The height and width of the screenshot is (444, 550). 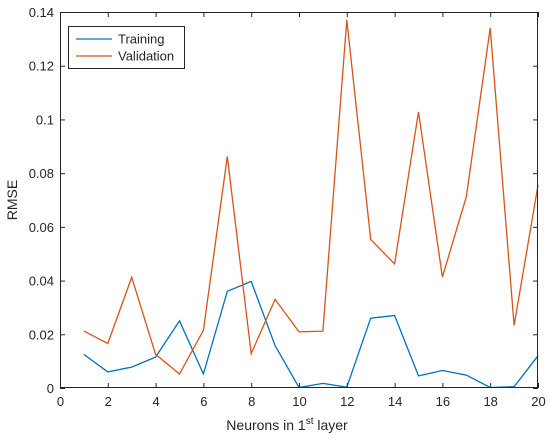 What do you see at coordinates (60, 401) in the screenshot?
I see `x-tick-label: 0` at bounding box center [60, 401].